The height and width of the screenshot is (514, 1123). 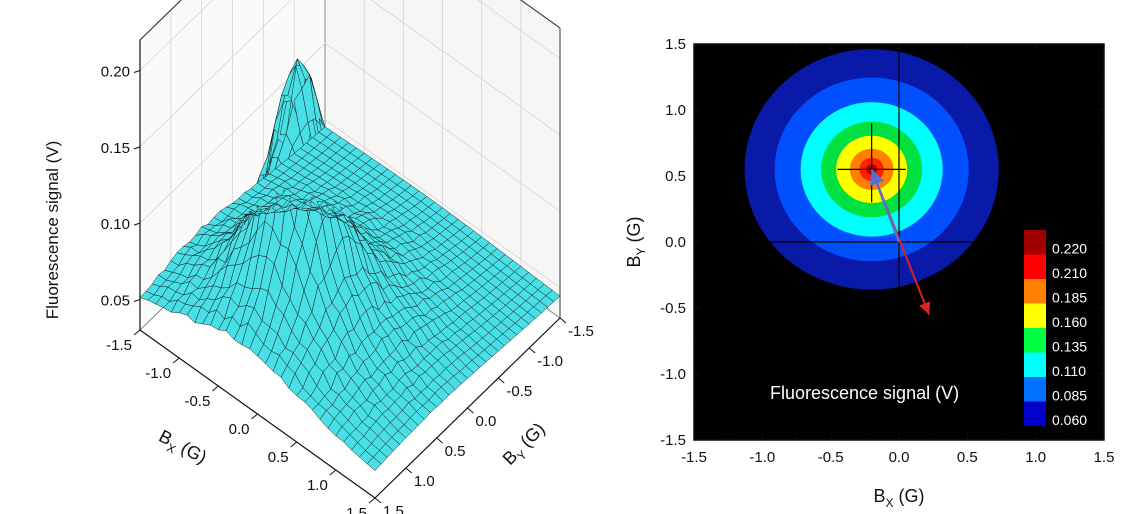 I want to click on colorbar-label: 0.220, so click(x=1069, y=248).